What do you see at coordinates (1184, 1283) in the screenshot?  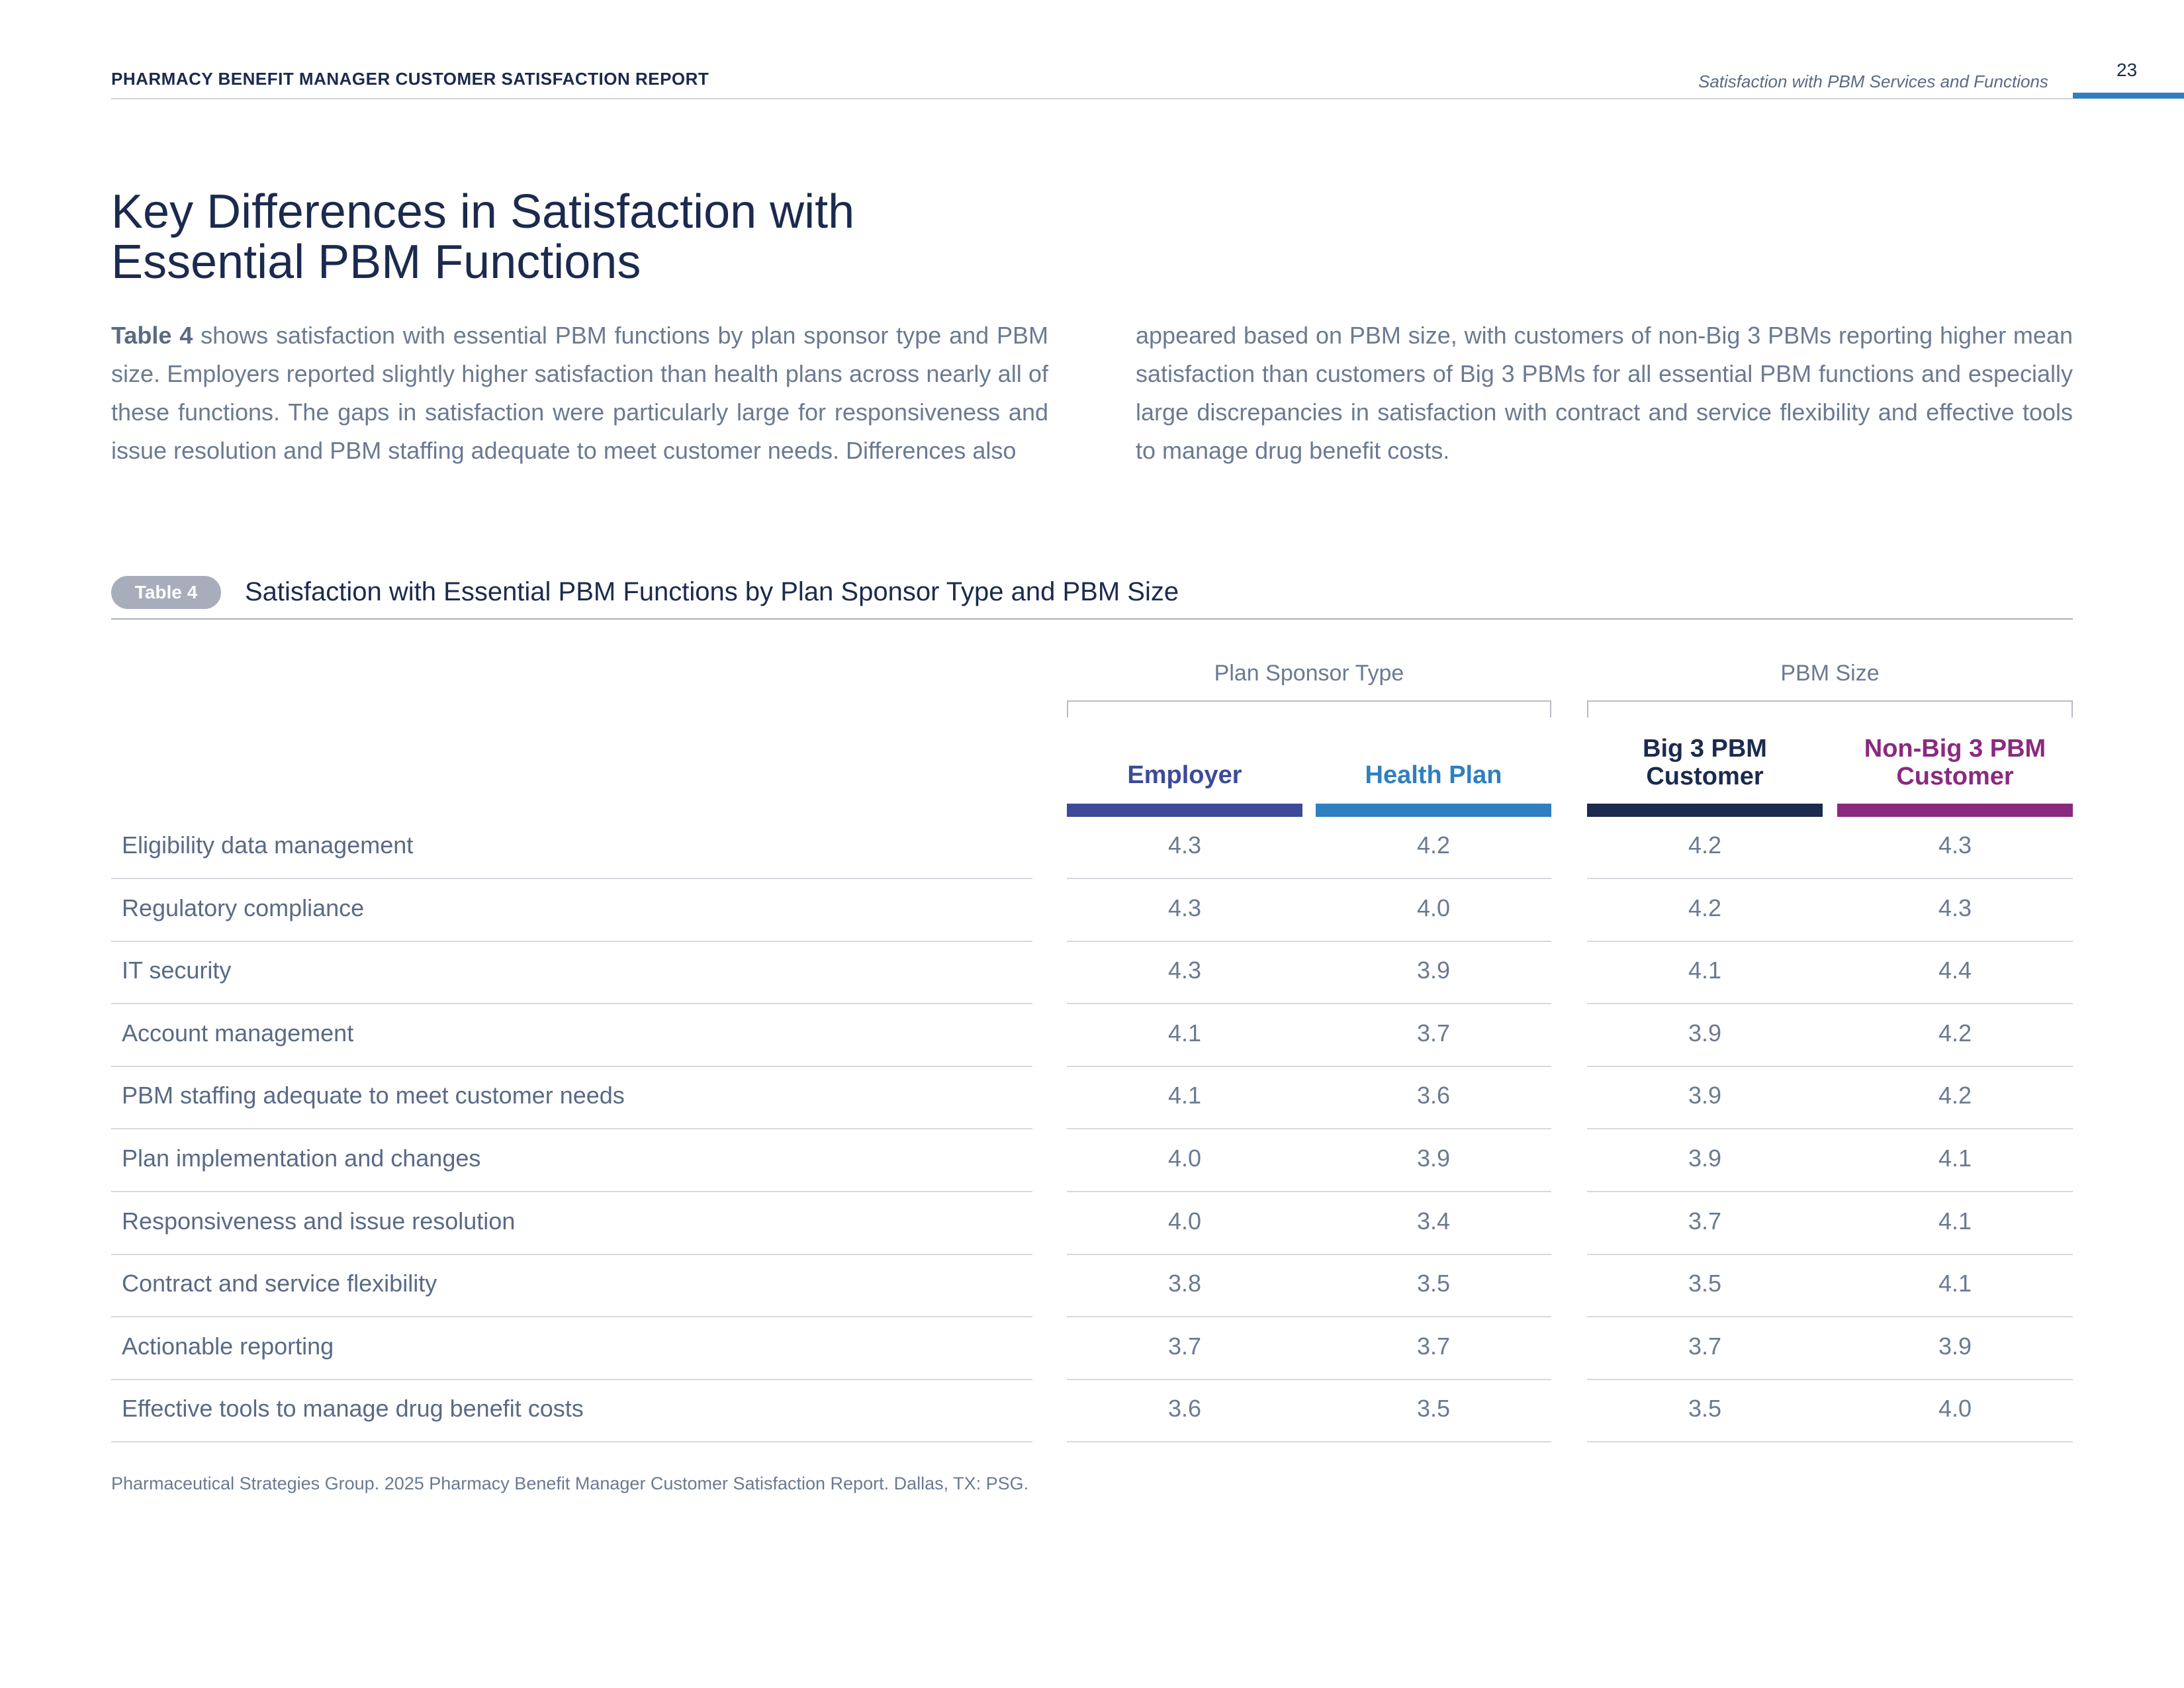 I see `table-cell: 3.8` at bounding box center [1184, 1283].